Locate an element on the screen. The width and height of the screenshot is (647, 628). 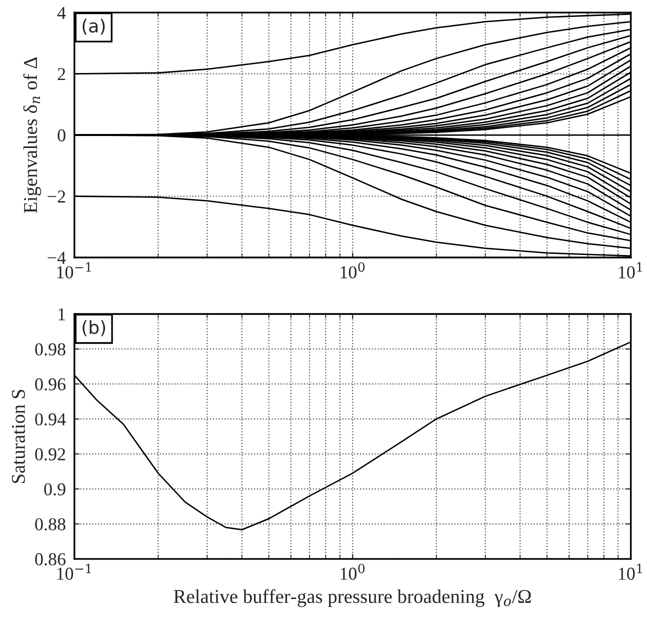
y-tick-label: 0.96 is located at coordinates (50, 384).